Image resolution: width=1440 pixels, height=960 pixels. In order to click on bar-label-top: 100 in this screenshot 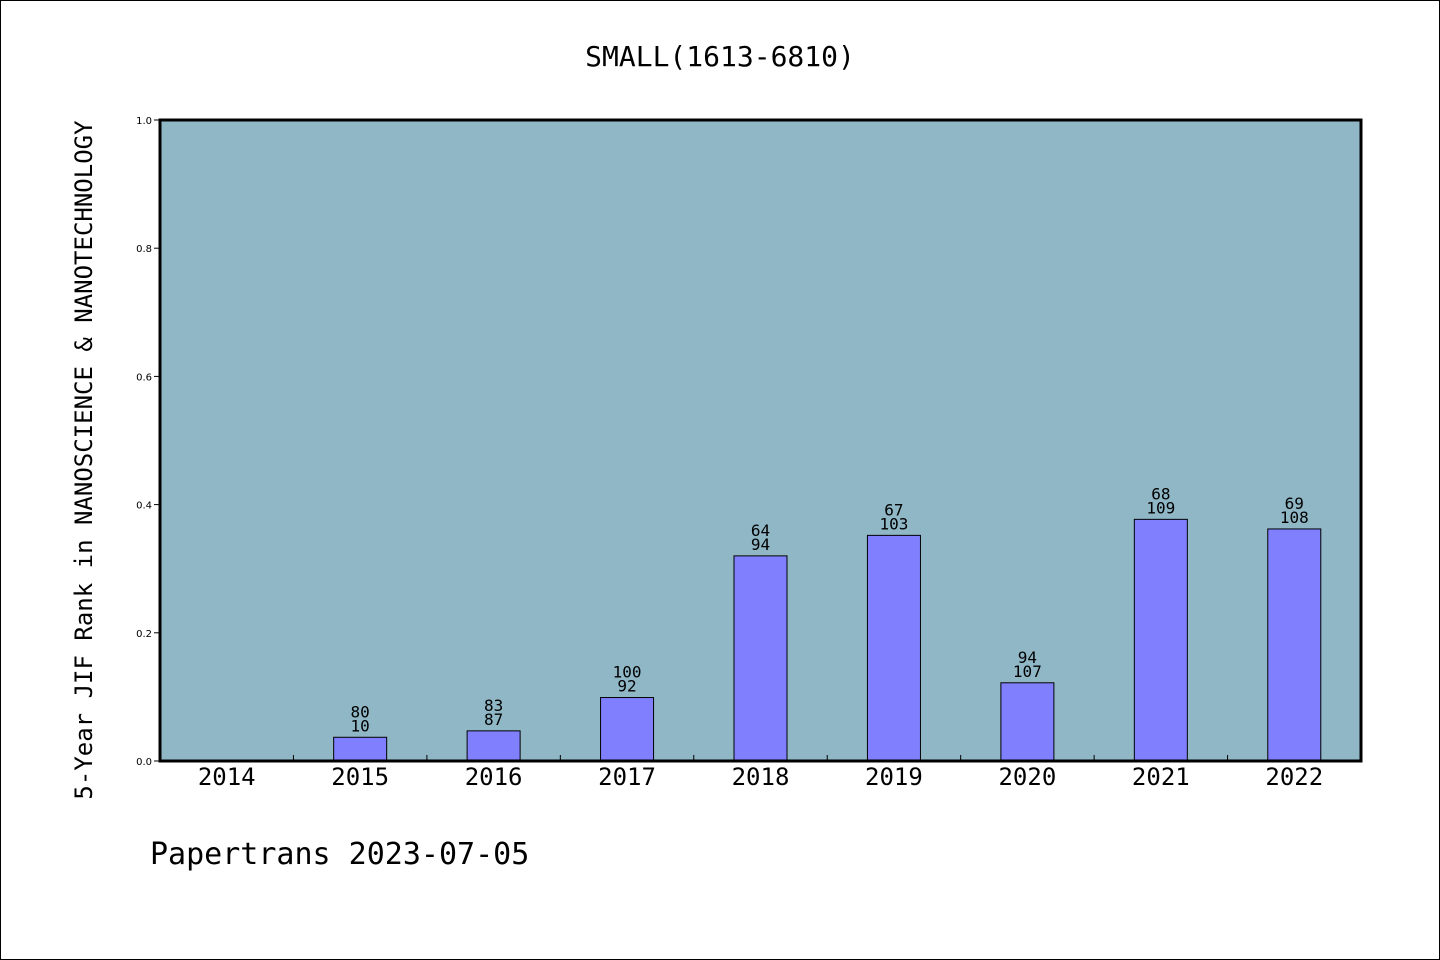, I will do `click(627, 672)`.